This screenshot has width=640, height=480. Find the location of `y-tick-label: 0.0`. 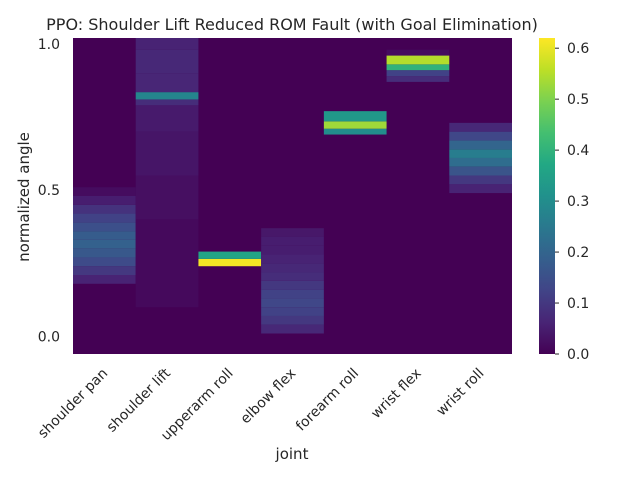

y-tick-label: 0.0 is located at coordinates (49, 337).